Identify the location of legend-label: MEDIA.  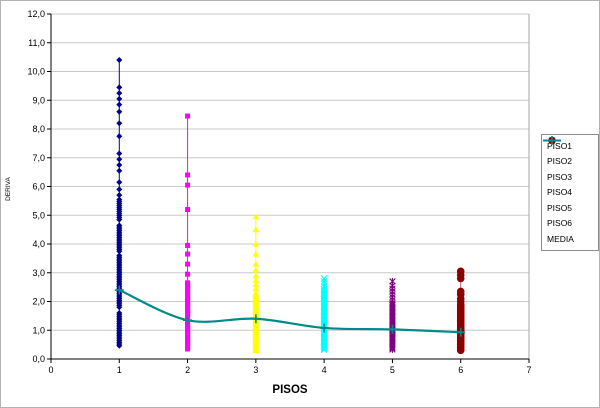
(560, 238).